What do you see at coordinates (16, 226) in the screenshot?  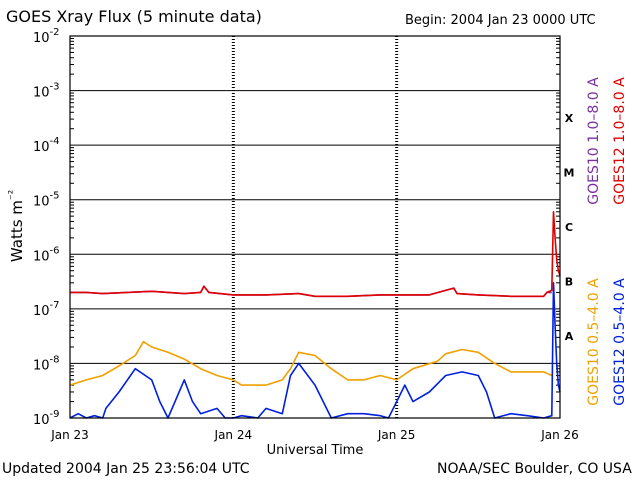 I see `y-axis-title: Watts m⁻²` at bounding box center [16, 226].